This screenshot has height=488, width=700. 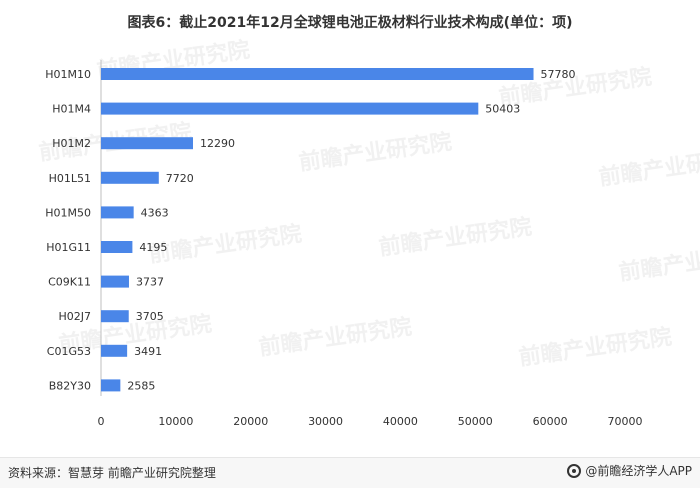 I want to click on footer: 资料来源：智慧芽 前瞻产业研究院整理 @前瞻经济学人APP, so click(x=350, y=472).